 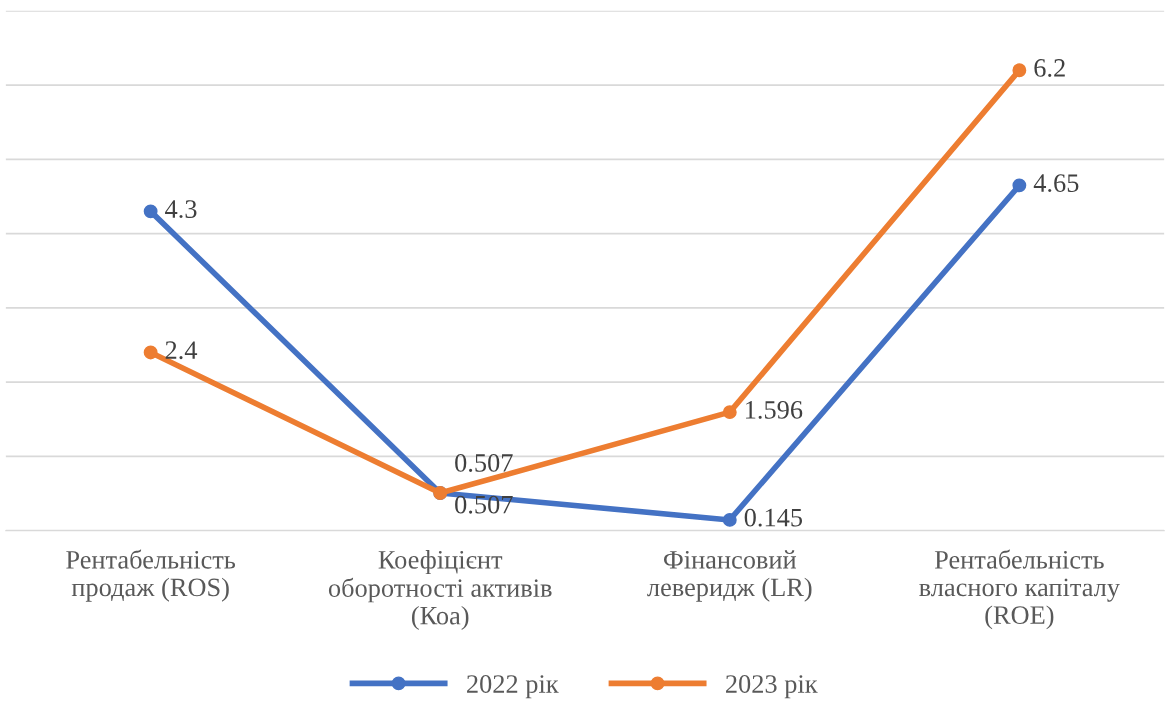 I want to click on data-label: 6.2, so click(x=1049, y=68).